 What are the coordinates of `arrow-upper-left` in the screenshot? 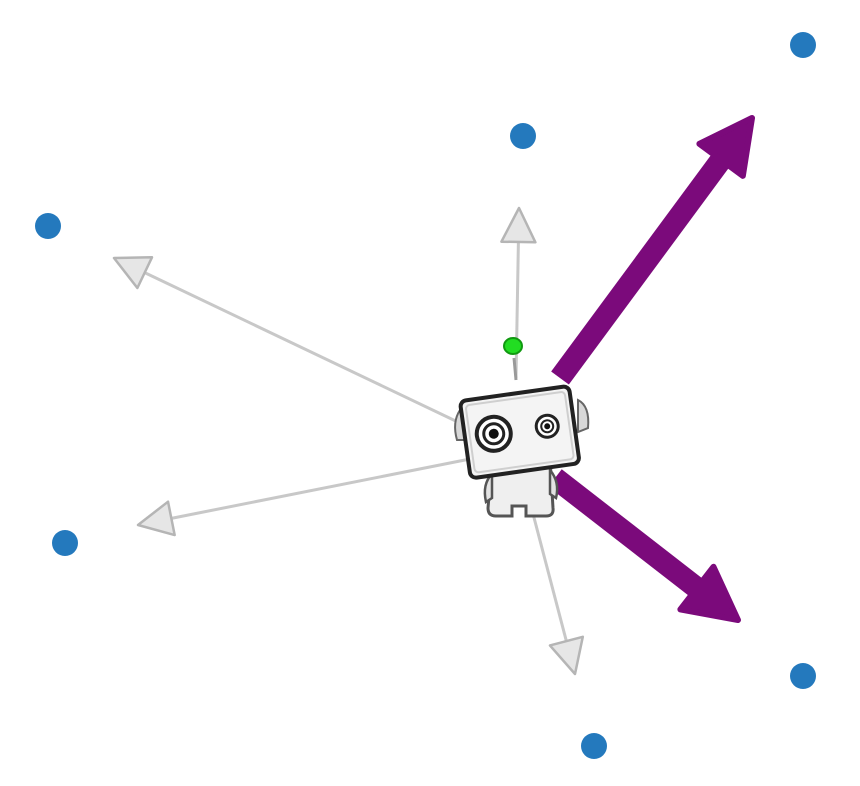 It's located at (287, 341).